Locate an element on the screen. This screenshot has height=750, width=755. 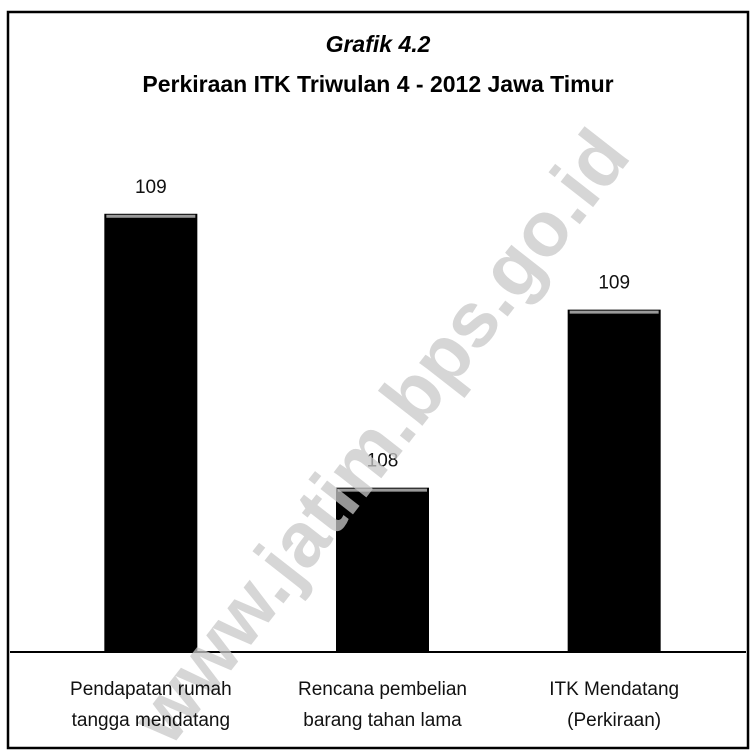
x-tick-label: Rencana pembelian barang tahan lama is located at coordinates (382, 705).